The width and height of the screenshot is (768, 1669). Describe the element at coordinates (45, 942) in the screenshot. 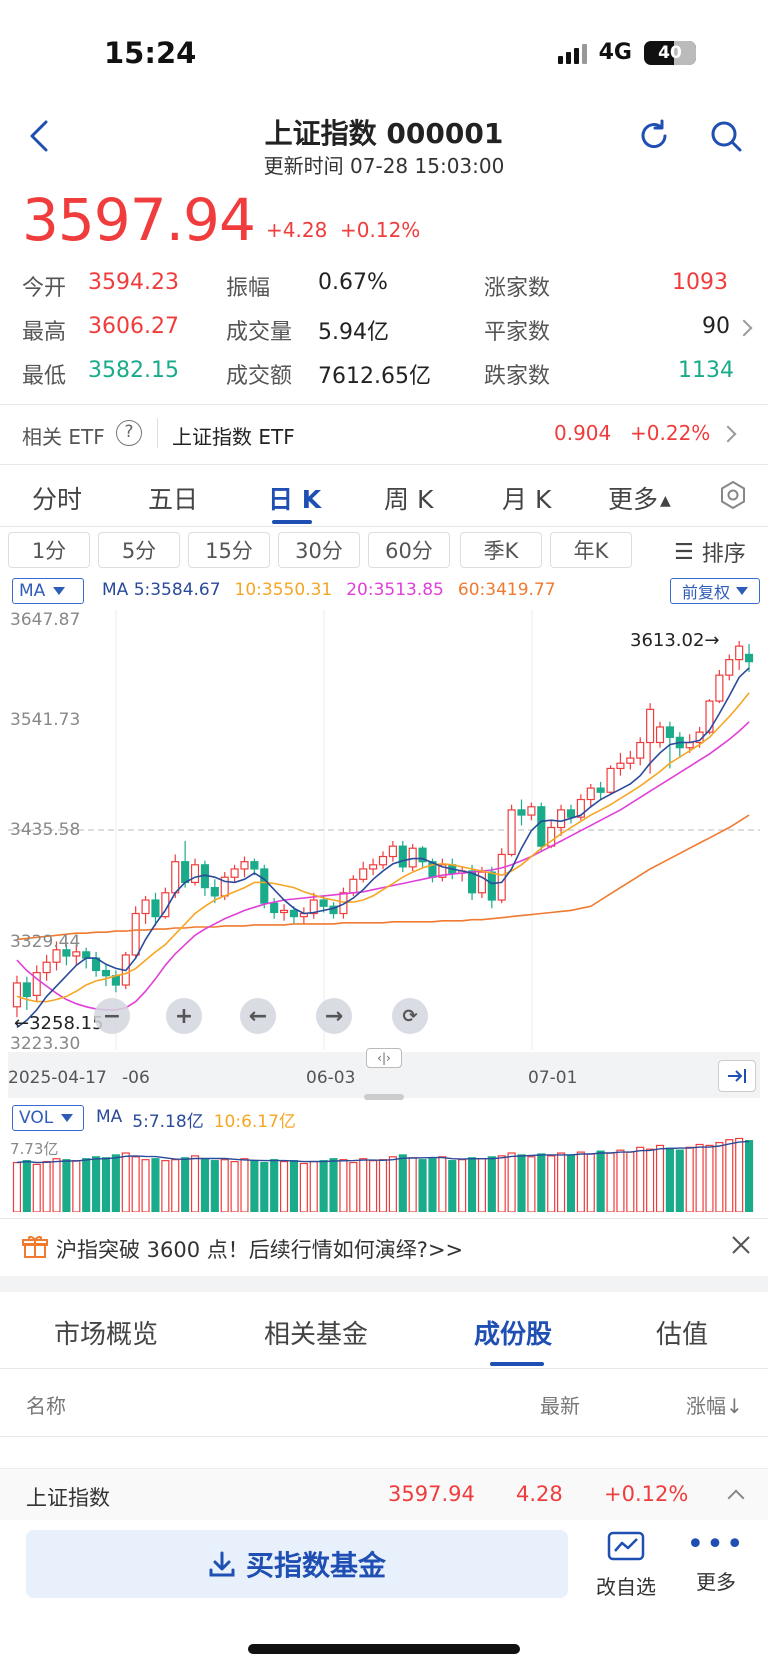

I see `y-tick: 3329.44` at that location.